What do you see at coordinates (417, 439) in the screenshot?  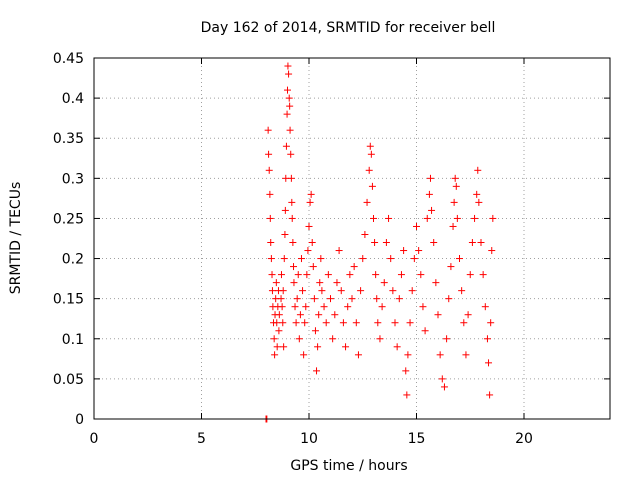 I see `x-tick-label: 15` at bounding box center [417, 439].